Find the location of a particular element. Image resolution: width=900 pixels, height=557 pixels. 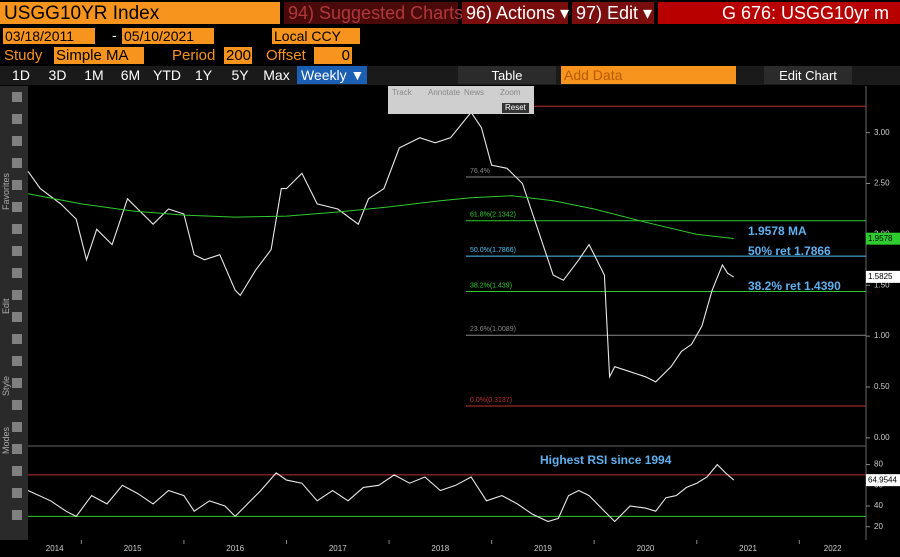

sidebar: Favorites Edit Style Modes is located at coordinates (14, 313).